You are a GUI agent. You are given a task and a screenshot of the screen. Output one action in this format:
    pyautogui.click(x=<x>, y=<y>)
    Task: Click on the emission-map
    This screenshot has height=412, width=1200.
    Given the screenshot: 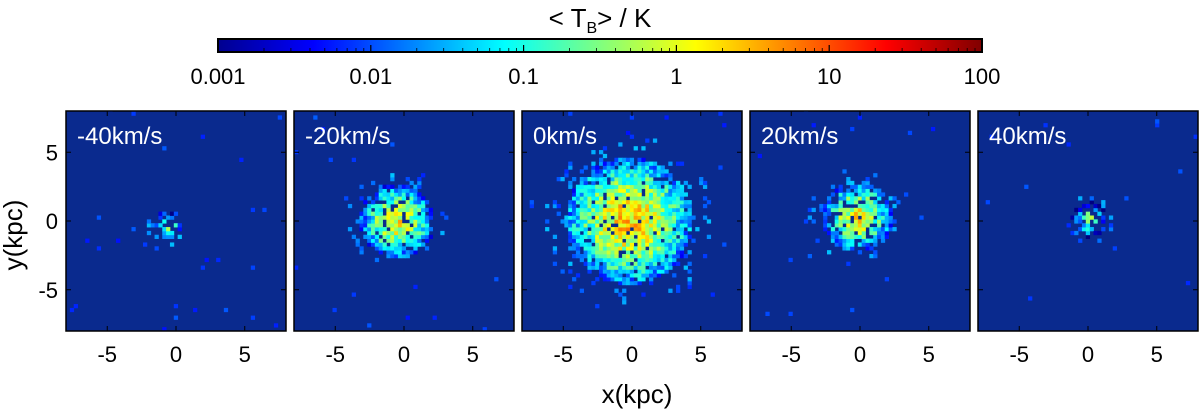 What is the action you would take?
    pyautogui.click(x=175, y=221)
    